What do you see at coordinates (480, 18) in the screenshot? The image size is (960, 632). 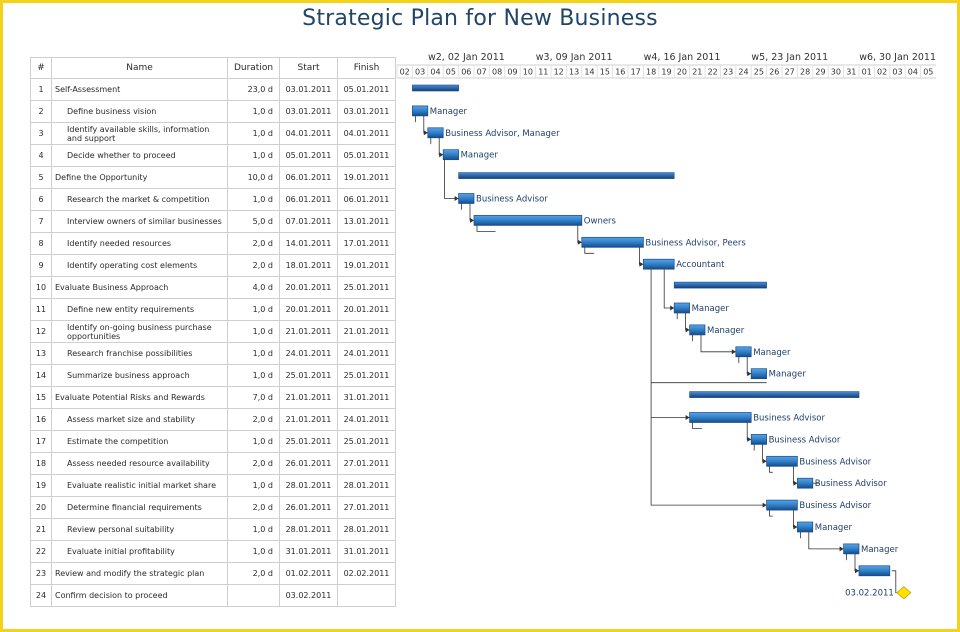 I see `page-title: Strategic Plan for New Business` at bounding box center [480, 18].